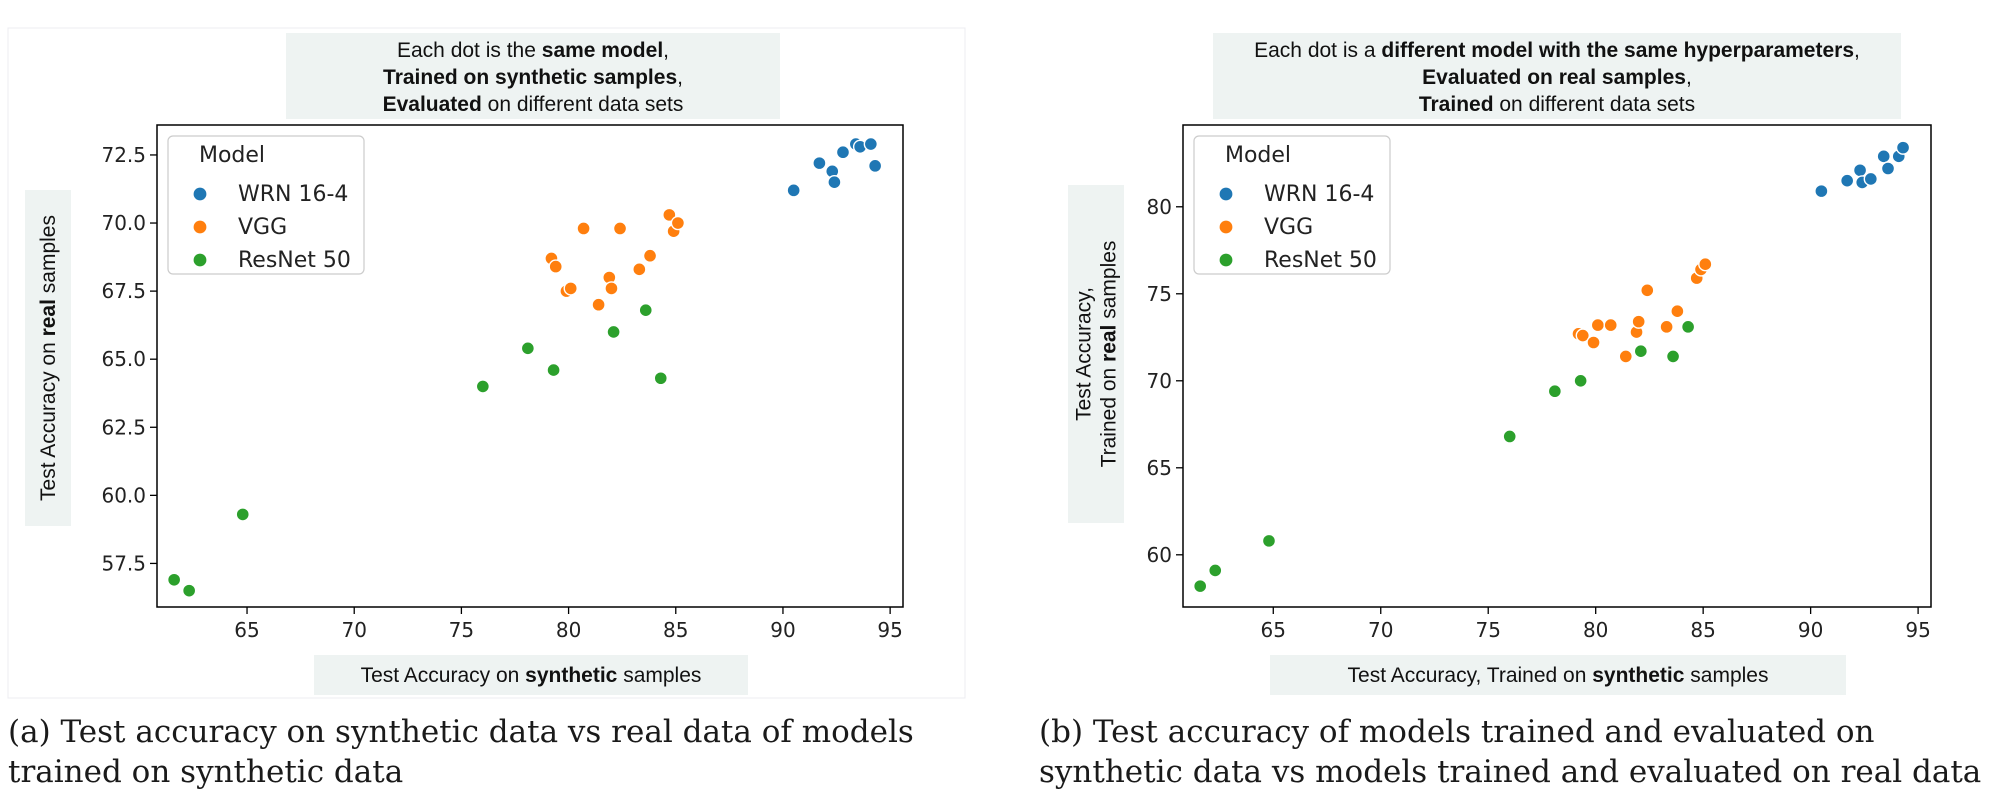  I want to click on annotation-line: Evaluated on real samples,, so click(1557, 77).